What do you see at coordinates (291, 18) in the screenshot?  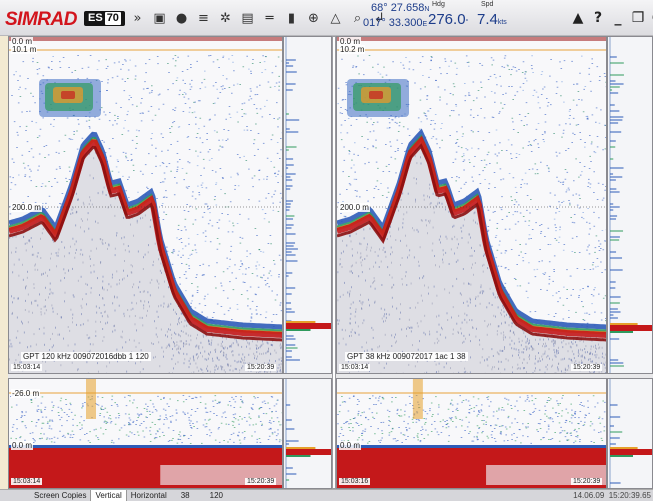 I see `chart-icon: ▮` at bounding box center [291, 18].